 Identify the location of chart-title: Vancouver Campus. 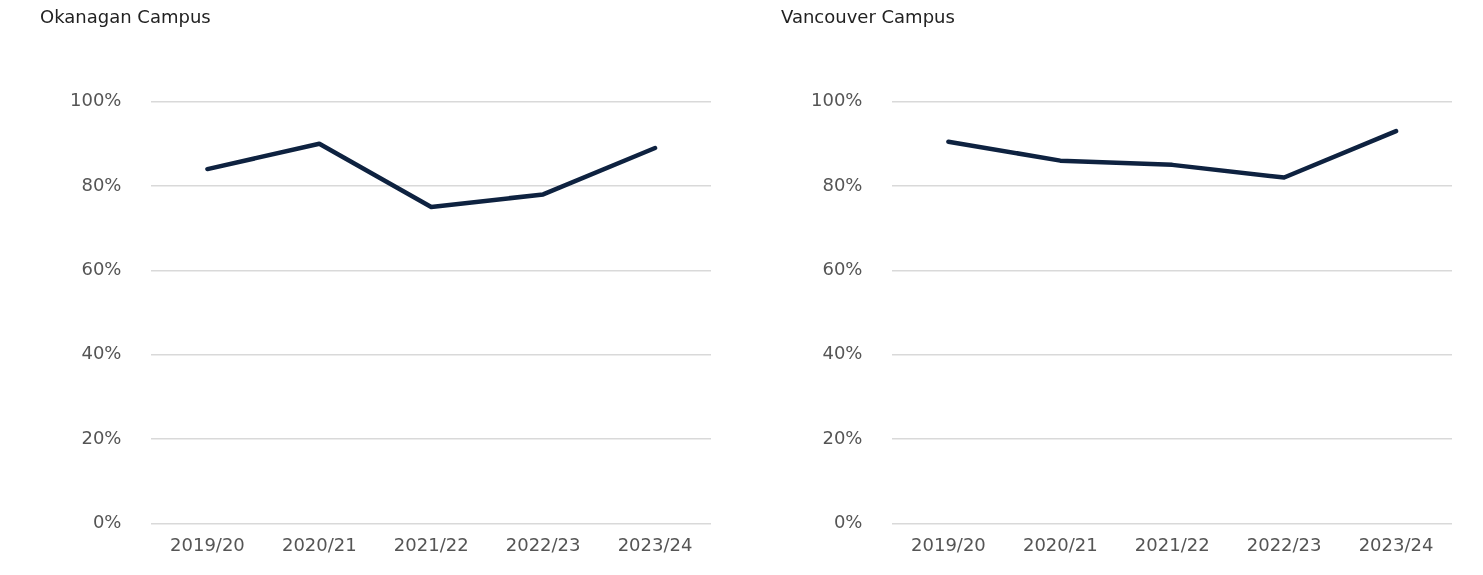
(868, 17).